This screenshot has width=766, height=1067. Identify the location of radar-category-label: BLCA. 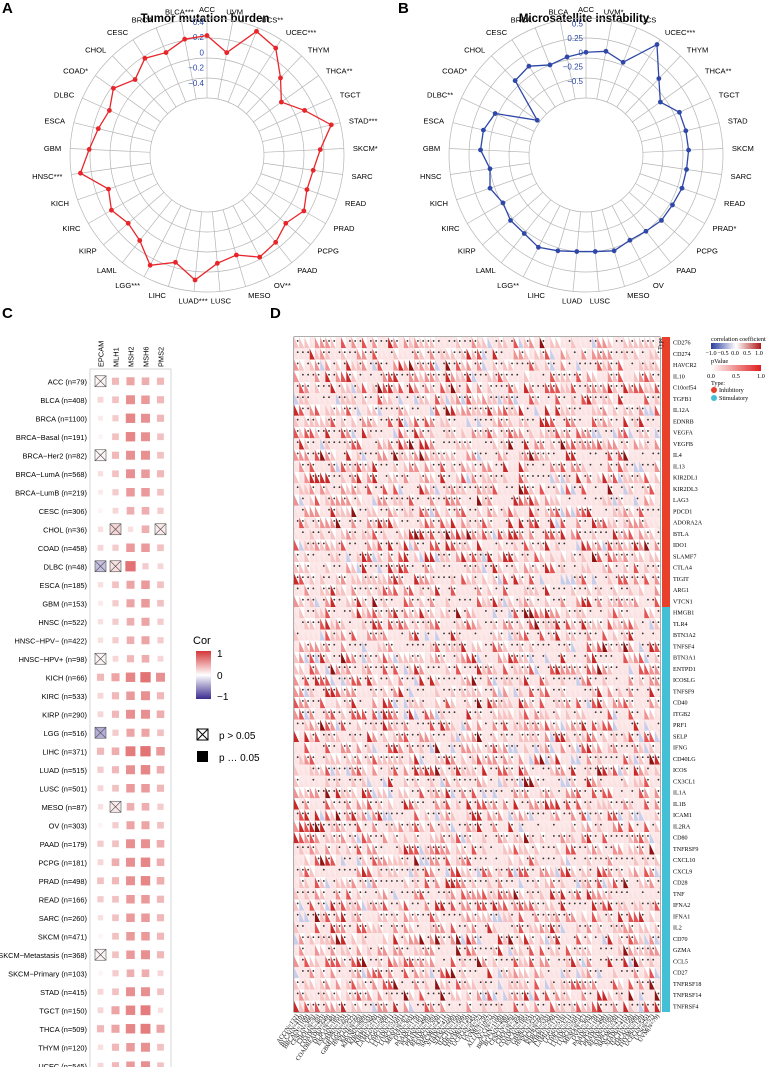
(558, 12).